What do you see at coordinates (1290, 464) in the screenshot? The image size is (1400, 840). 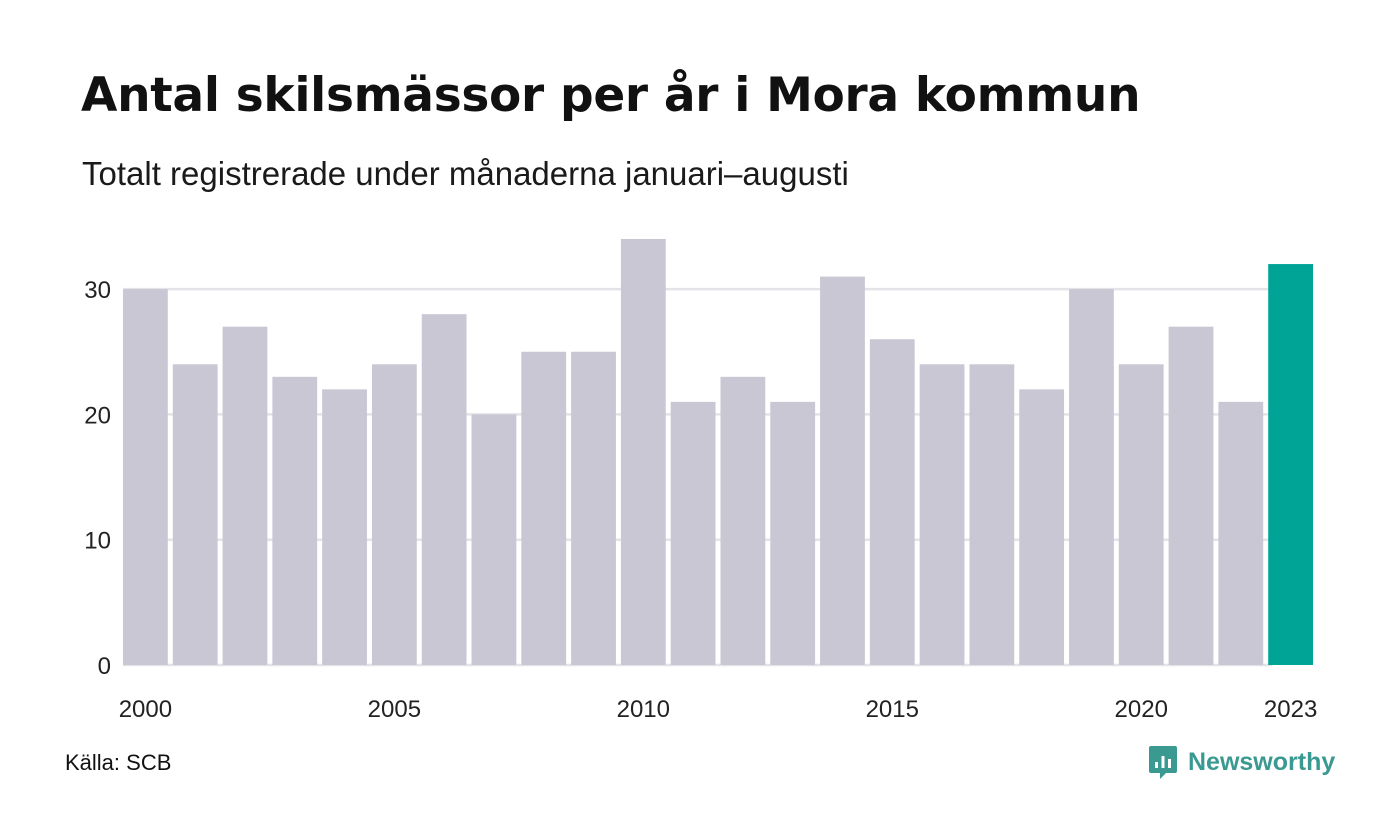 I see `bar-2023` at bounding box center [1290, 464].